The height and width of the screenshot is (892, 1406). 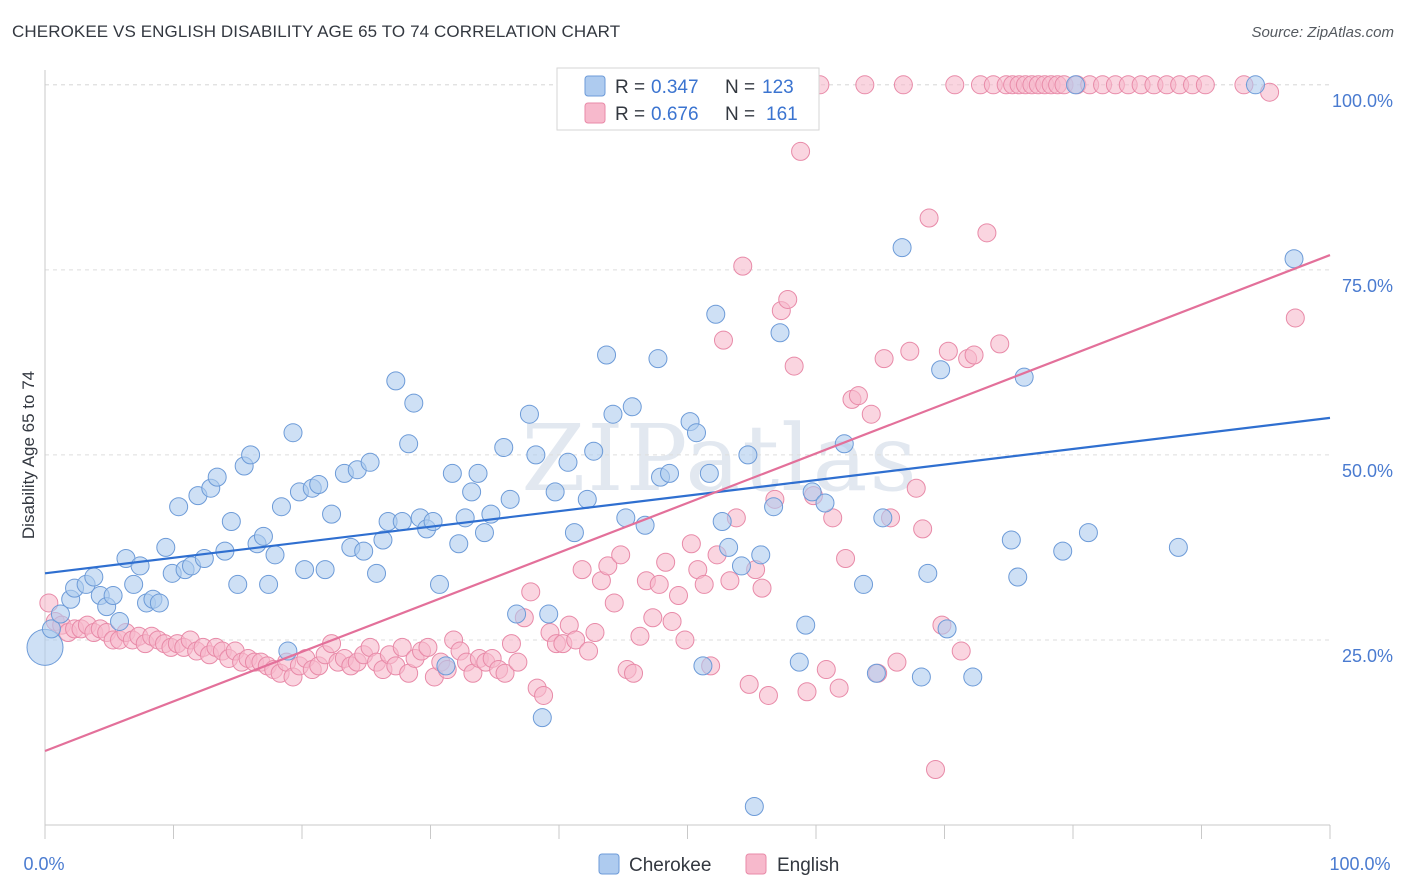 I want to click on legend-n-label-cherokee: N =, so click(x=740, y=87).